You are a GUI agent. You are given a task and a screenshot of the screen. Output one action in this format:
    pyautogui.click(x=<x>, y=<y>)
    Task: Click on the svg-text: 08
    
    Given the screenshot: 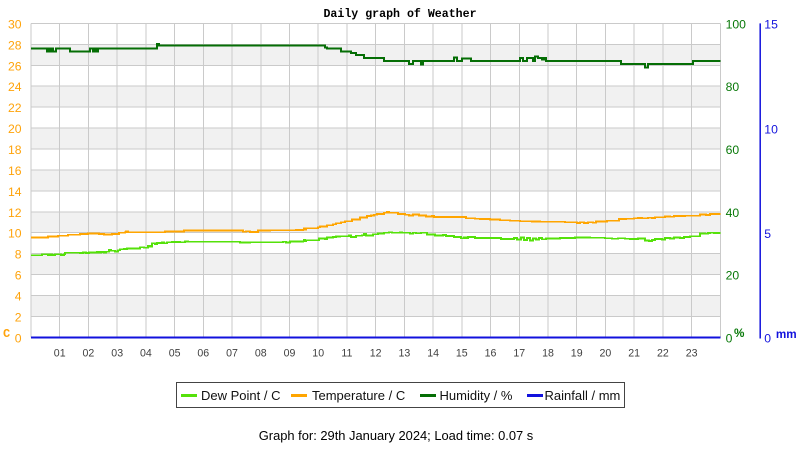 What is the action you would take?
    pyautogui.click(x=261, y=354)
    